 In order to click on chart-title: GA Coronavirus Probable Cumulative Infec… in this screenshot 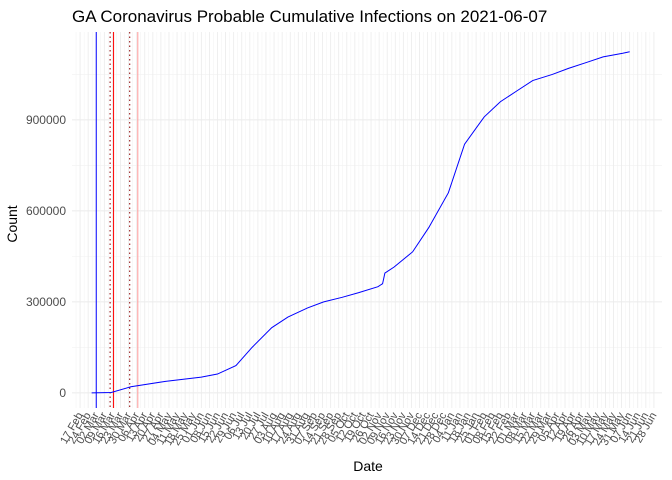, I will do `click(309, 16)`.